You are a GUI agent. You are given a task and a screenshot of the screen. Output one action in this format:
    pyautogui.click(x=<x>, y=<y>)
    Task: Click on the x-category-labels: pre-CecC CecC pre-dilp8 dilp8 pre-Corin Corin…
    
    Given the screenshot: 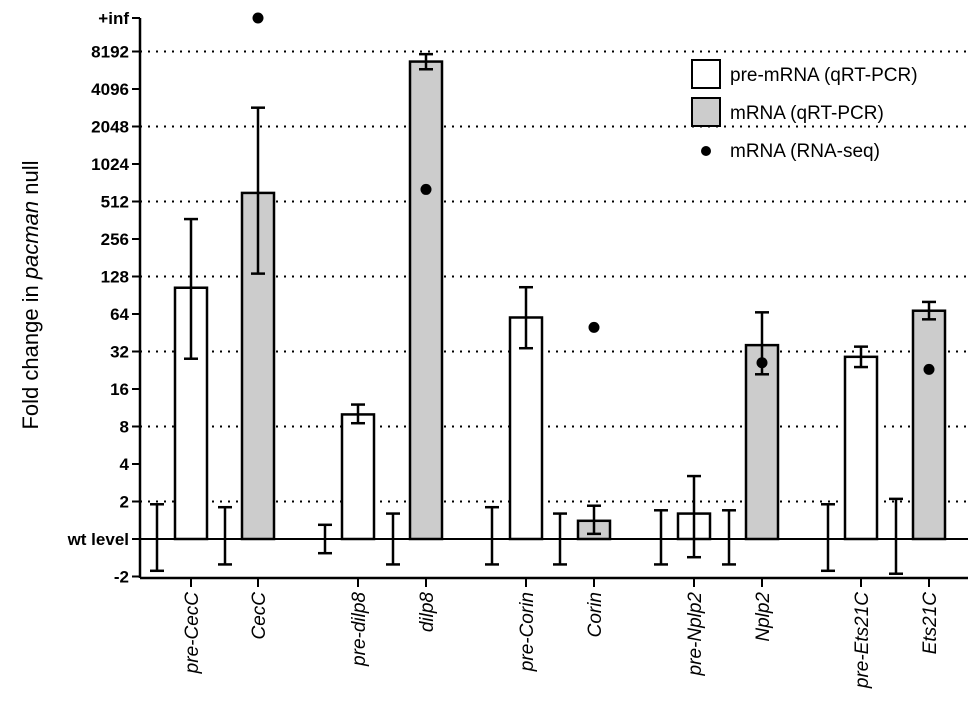 What is the action you would take?
    pyautogui.click(x=561, y=633)
    